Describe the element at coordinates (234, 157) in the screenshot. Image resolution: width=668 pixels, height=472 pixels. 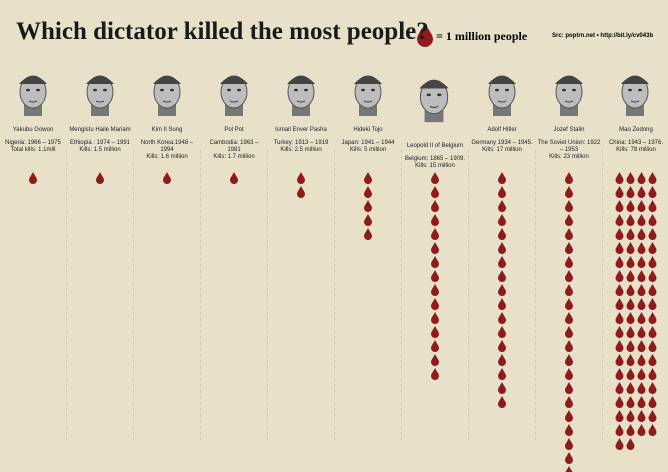
I see `kills-label: Kills: 1.7 million` at that location.